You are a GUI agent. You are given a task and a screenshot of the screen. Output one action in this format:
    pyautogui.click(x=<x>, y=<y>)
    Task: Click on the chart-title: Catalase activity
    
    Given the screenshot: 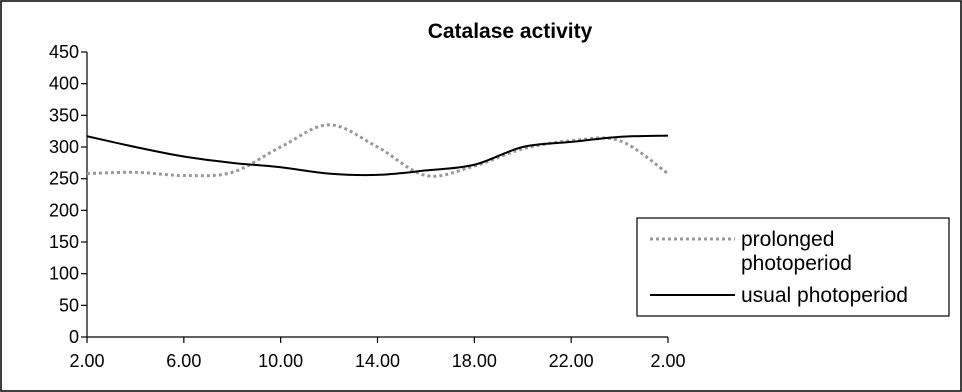 What is the action you would take?
    pyautogui.click(x=510, y=31)
    